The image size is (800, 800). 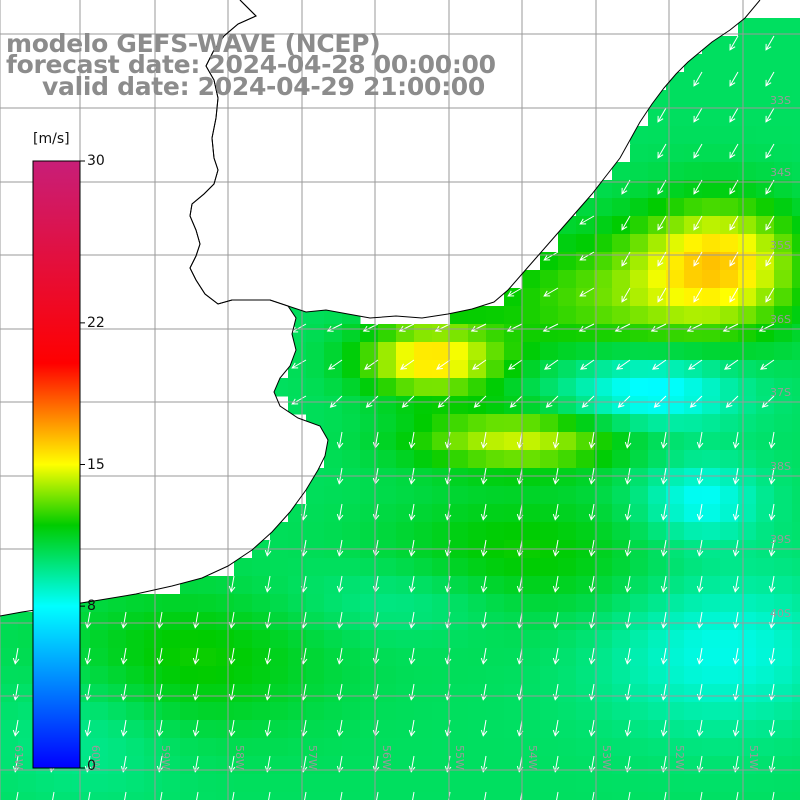 What do you see at coordinates (532, 757) in the screenshot?
I see `lon-label: 54W` at bounding box center [532, 757].